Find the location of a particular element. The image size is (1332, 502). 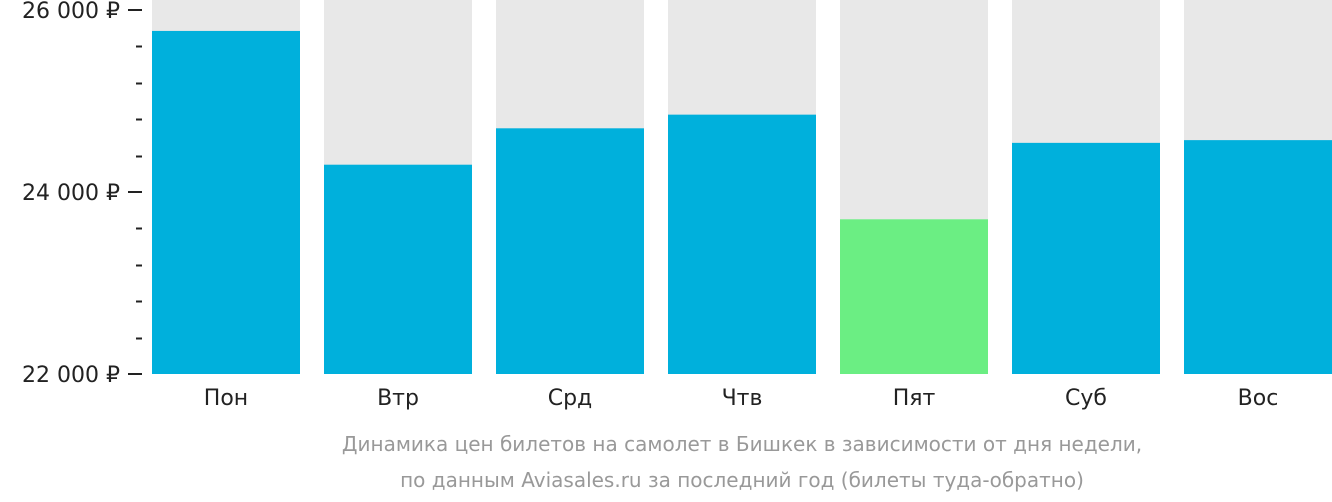

x-tick-label: Чтв is located at coordinates (742, 398).